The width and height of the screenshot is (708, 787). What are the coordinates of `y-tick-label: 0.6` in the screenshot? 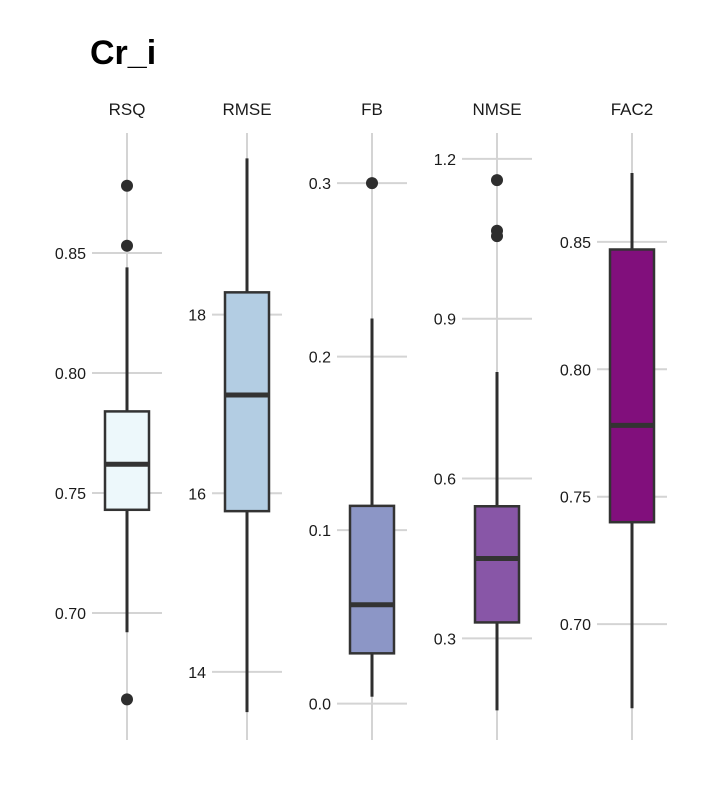 It's located at (445, 480).